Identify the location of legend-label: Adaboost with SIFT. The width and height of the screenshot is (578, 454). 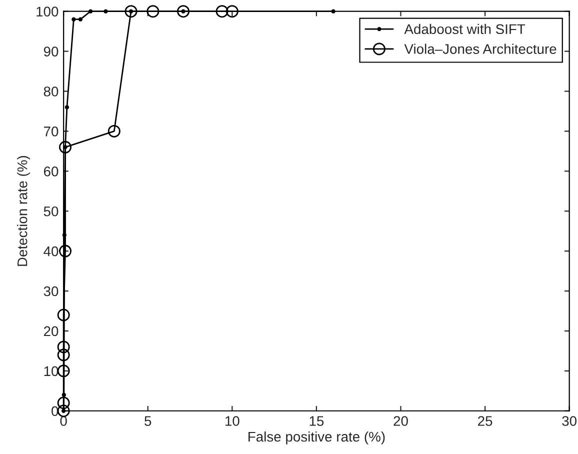
(465, 29).